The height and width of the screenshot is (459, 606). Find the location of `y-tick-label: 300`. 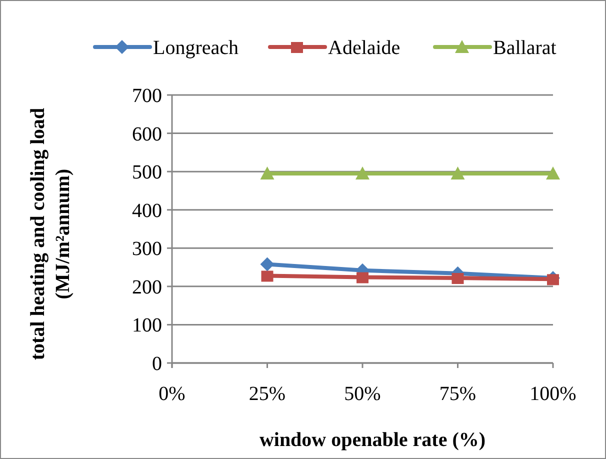

y-tick-label: 300 is located at coordinates (147, 249).